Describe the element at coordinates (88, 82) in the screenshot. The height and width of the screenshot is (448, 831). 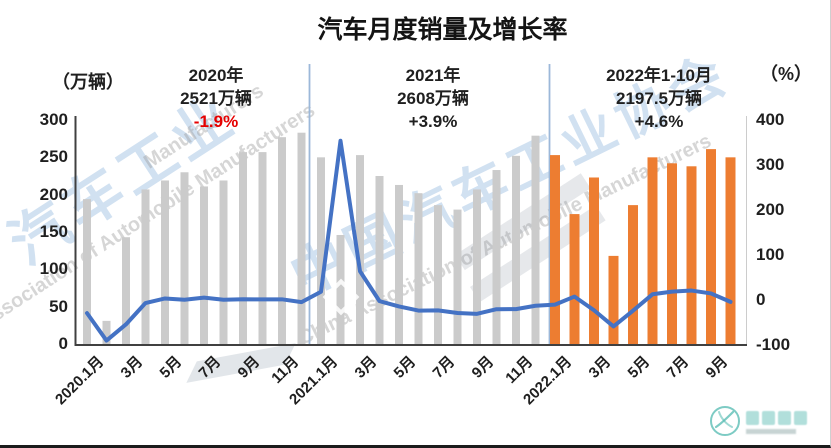
I see `left-axis-unit-label: （万辆）` at that location.